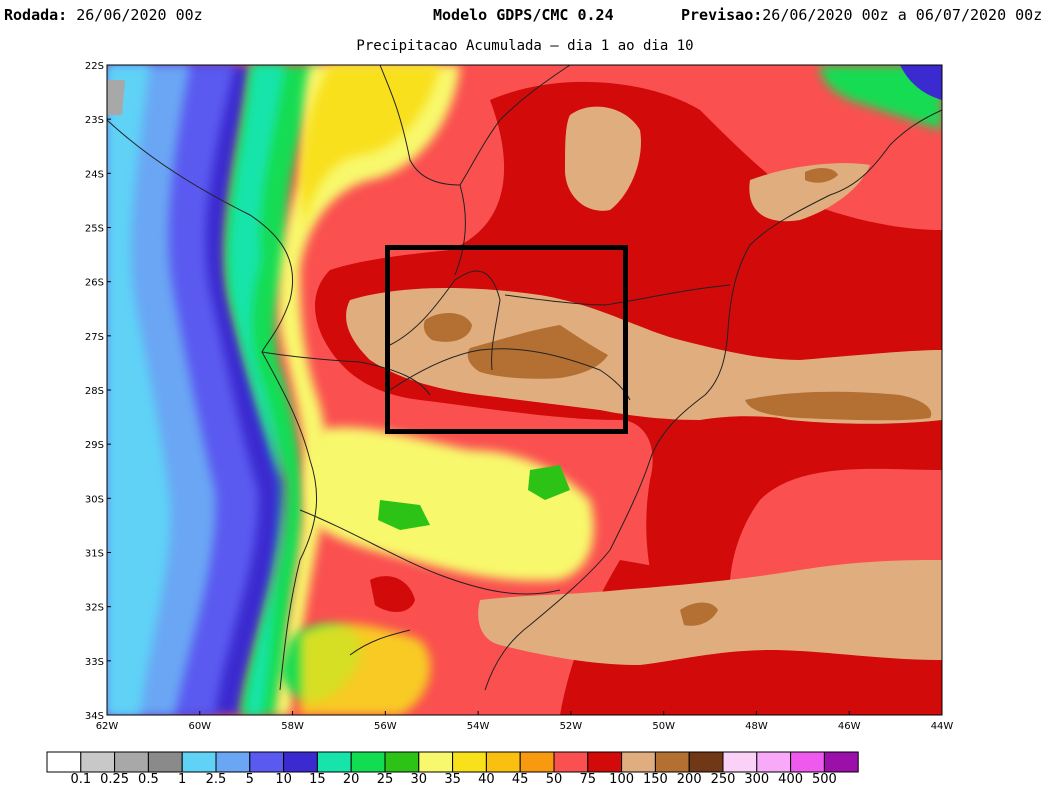 The height and width of the screenshot is (790, 1050). Describe the element at coordinates (199, 726) in the screenshot. I see `lon-tick-label: 60W` at that location.